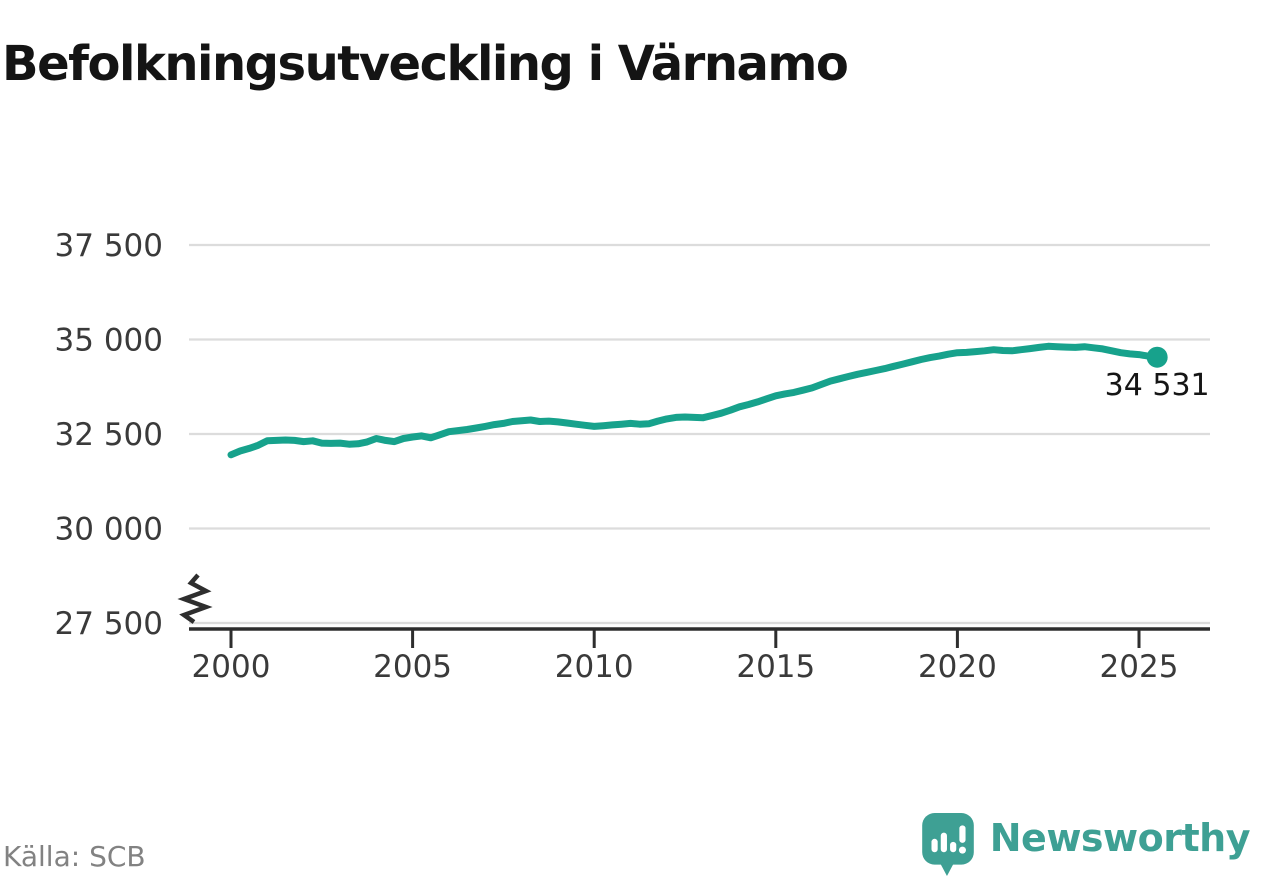 Image resolution: width=1262 pixels, height=879 pixels. Describe the element at coordinates (594, 667) in the screenshot. I see `x-tick-label: 2010` at that location.